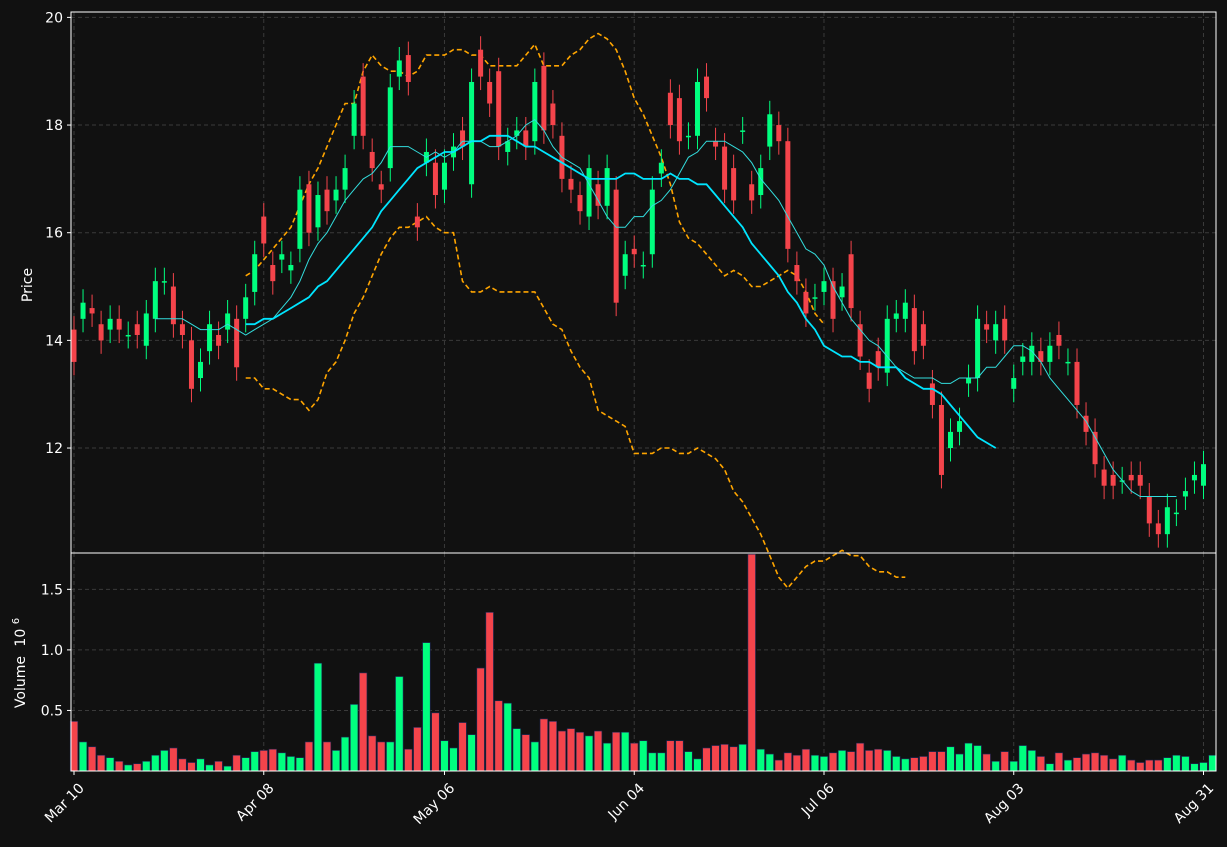  Describe the element at coordinates (20, 663) in the screenshot. I see `volume-axis-label: Volume 10 6` at that location.